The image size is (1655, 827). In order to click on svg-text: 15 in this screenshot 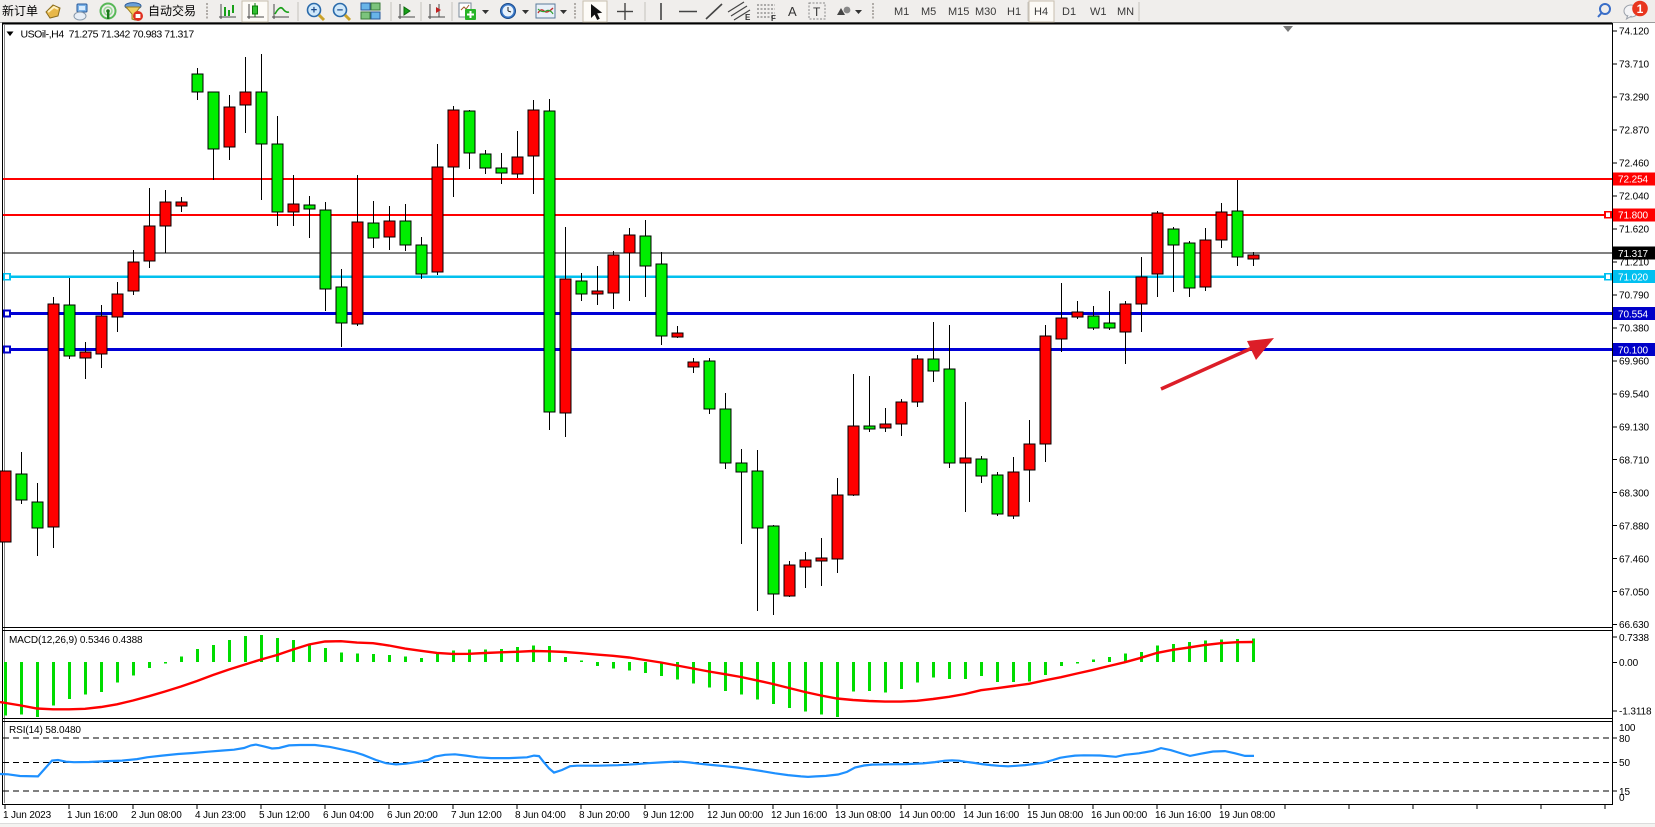, I will do `click(1624, 792)`.